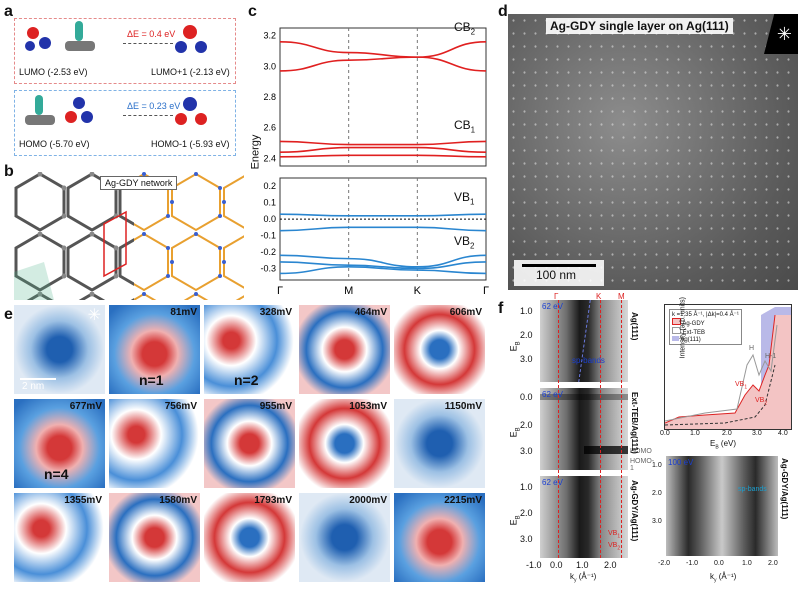 Image resolution: width=800 pixels, height=590 pixels. Describe the element at coordinates (249, 349) in the screenshot. I see `stm-map-panel: 328mV n=2` at that location.